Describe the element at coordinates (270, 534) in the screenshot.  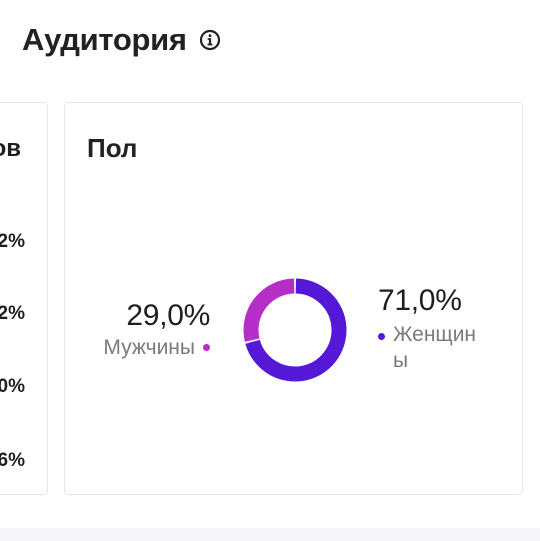
I see `next-section-edge` at that location.